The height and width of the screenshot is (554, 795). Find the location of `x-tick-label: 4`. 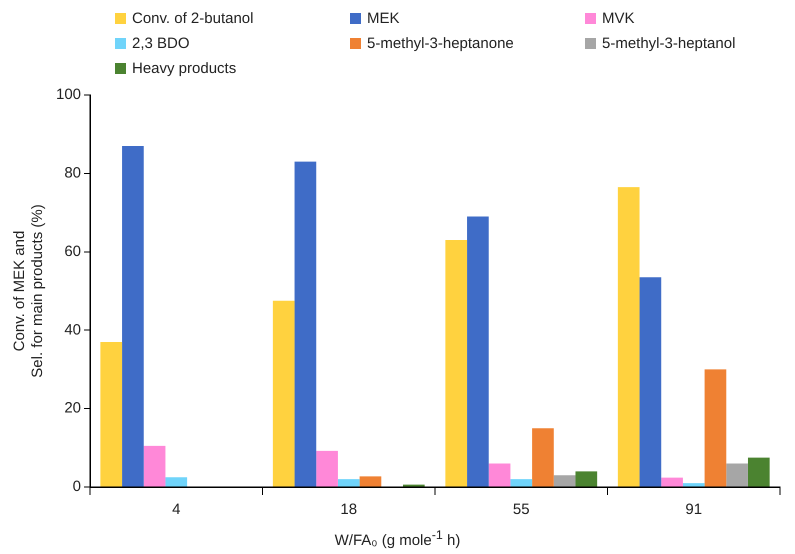

x-tick-label: 4 is located at coordinates (176, 509).